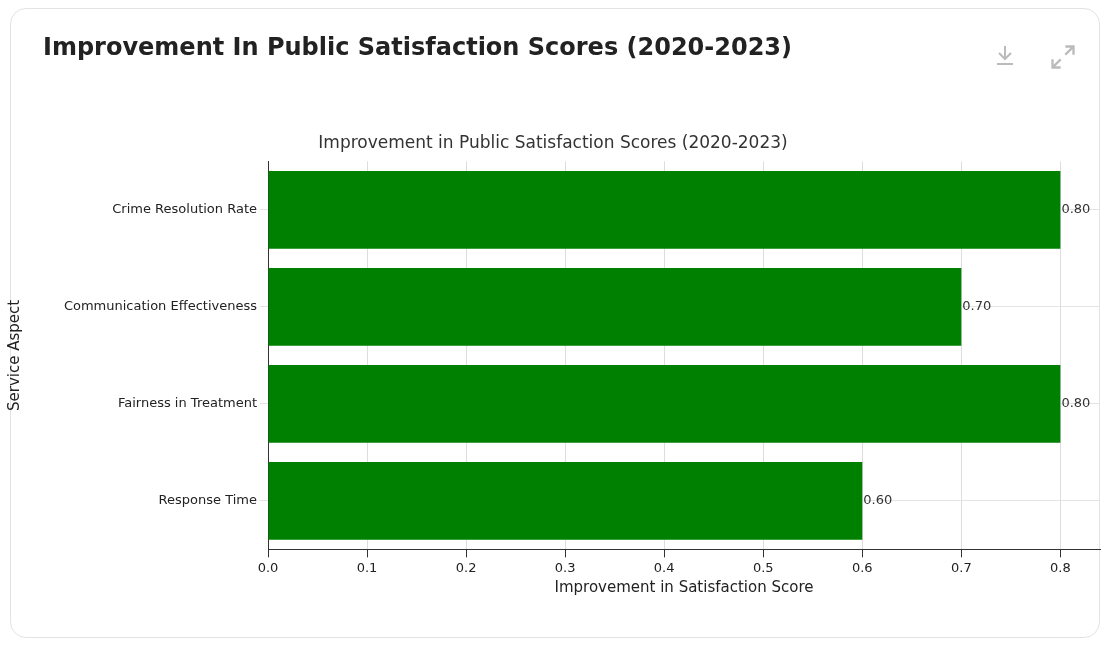  Describe the element at coordinates (367, 567) in the screenshot. I see `x-tick-label: 0.1` at that location.